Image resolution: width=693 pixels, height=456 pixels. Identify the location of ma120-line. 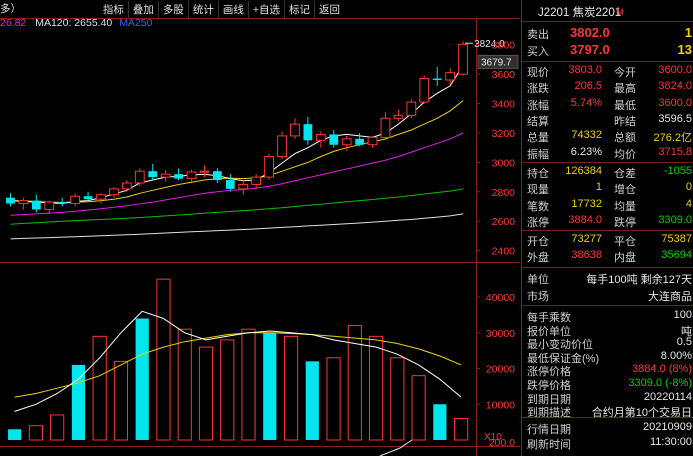
(237, 226).